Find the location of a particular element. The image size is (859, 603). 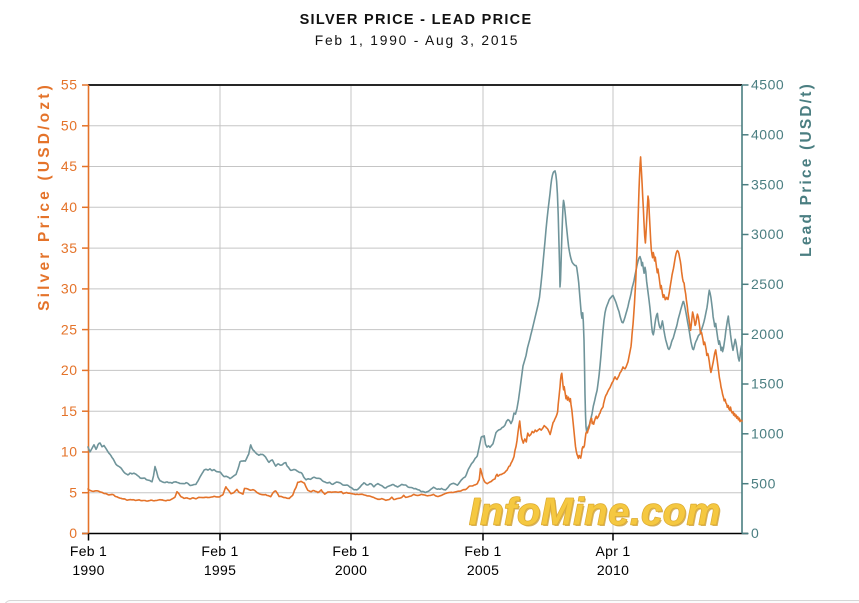

svg-text: 30 is located at coordinates (69, 289).